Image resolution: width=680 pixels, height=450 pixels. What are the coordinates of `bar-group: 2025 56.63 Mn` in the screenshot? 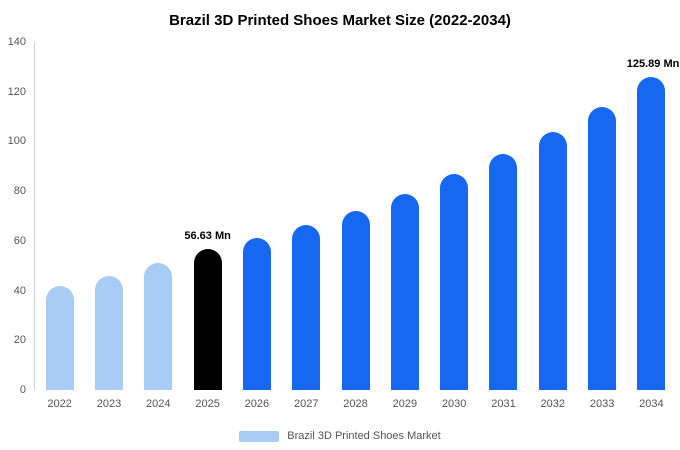 It's located at (207, 226).